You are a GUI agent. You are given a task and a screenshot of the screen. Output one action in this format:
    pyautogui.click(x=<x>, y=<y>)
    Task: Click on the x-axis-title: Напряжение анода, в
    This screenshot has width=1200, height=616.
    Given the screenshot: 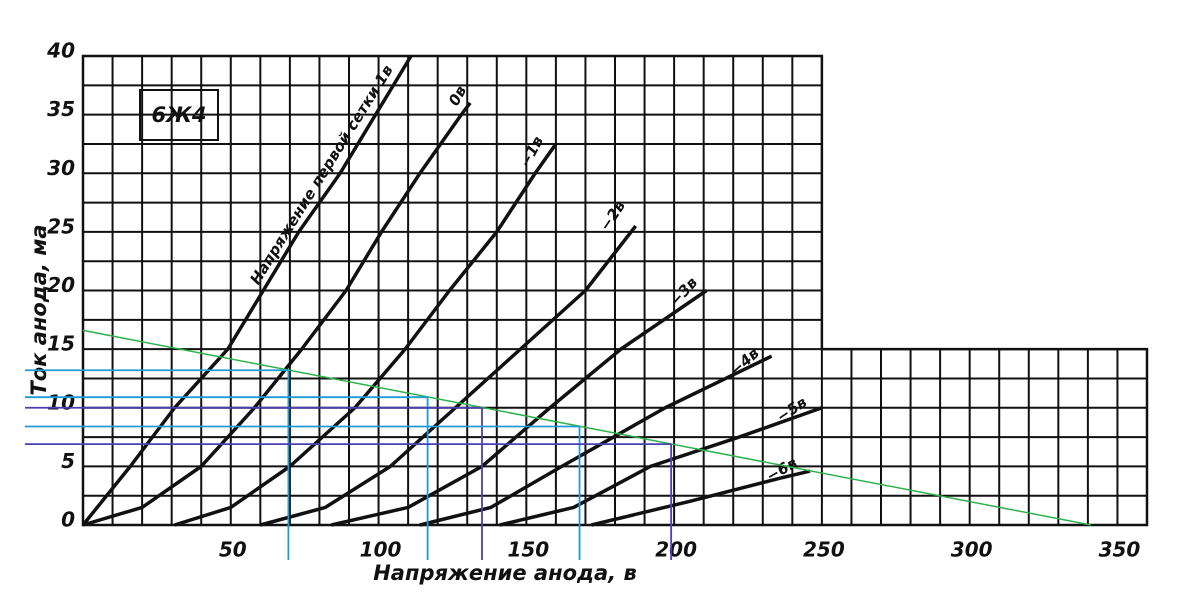 What is the action you would take?
    pyautogui.click(x=505, y=573)
    